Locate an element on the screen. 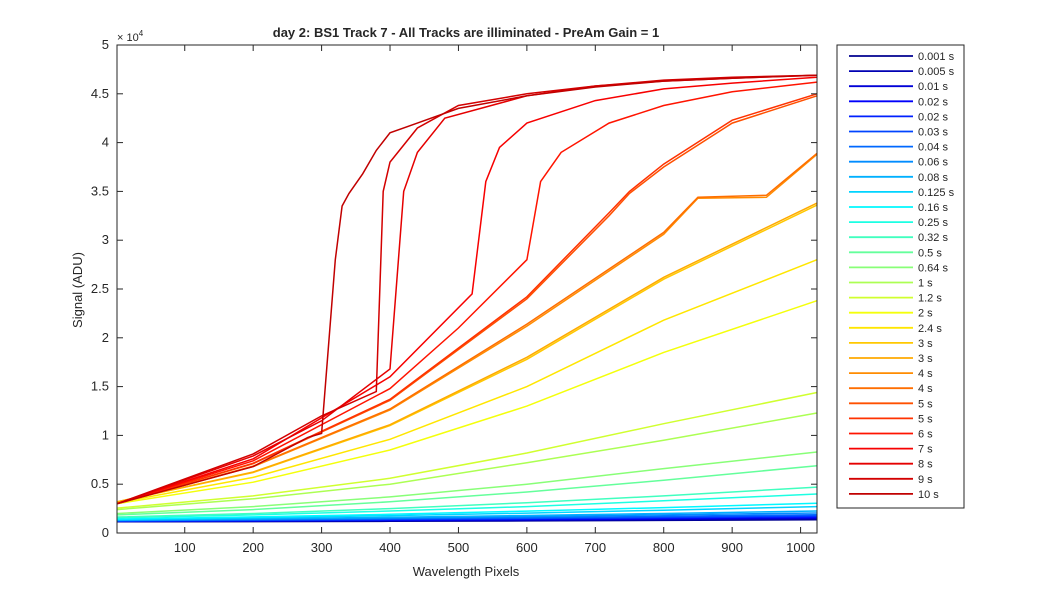  x-tick-label: 300 is located at coordinates (322, 547).